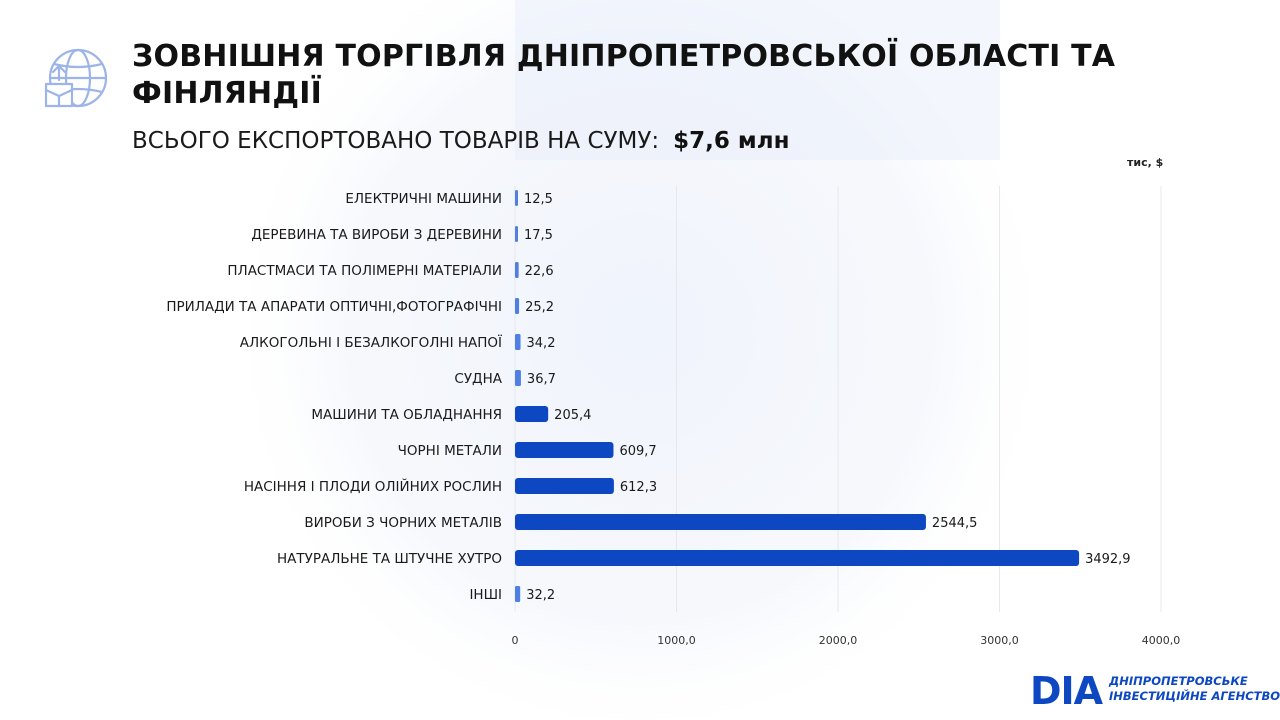  Describe the element at coordinates (638, 487) in the screenshot. I see `value-label: 612,3` at that location.